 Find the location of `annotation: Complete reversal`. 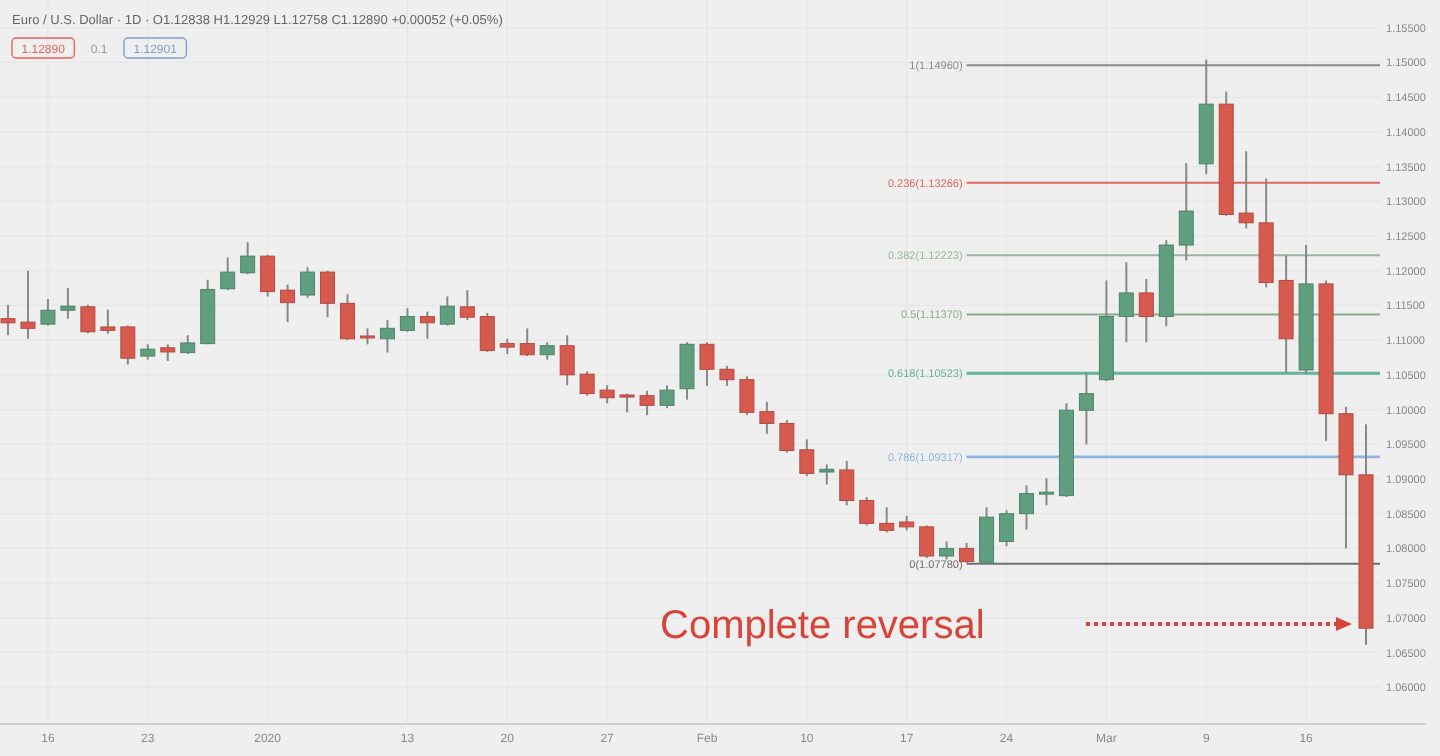

annotation: Complete reversal is located at coordinates (822, 626).